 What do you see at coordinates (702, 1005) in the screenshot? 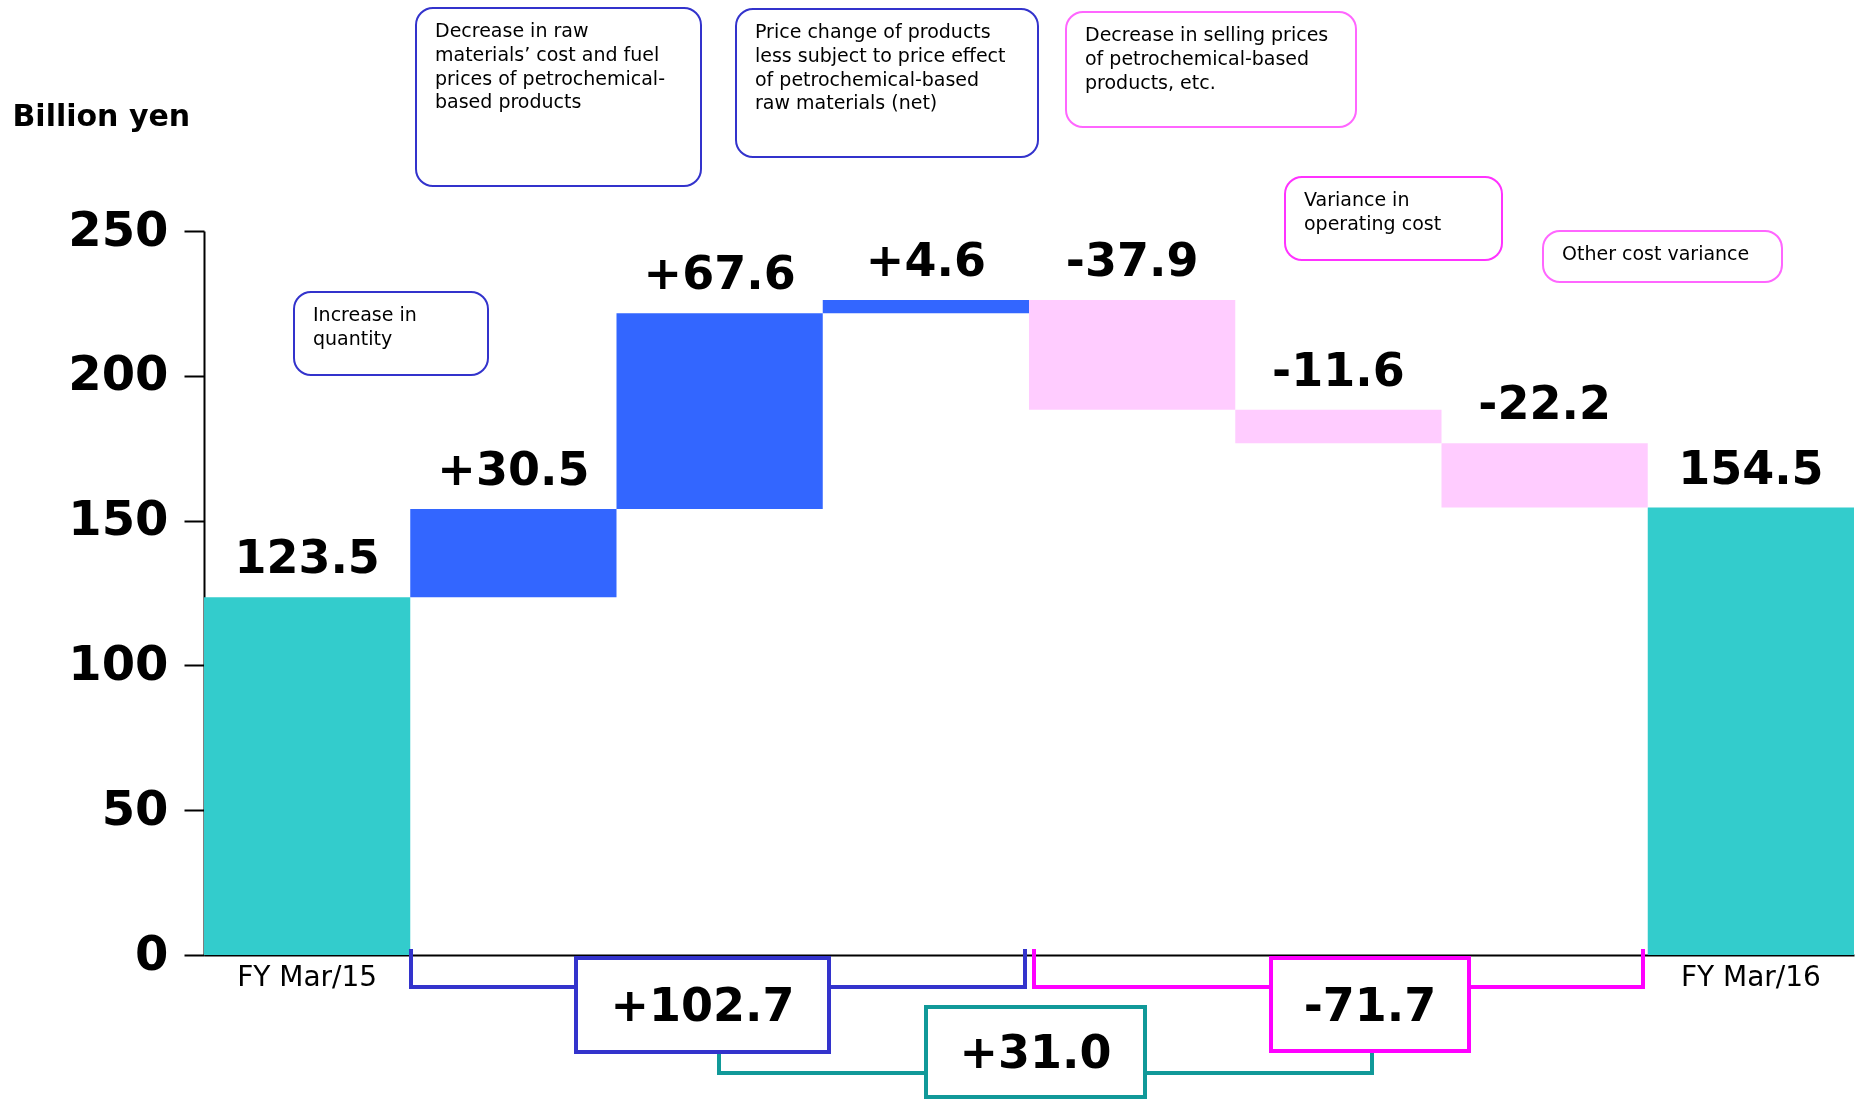
I see `bracket-box: +102.7` at bounding box center [702, 1005].